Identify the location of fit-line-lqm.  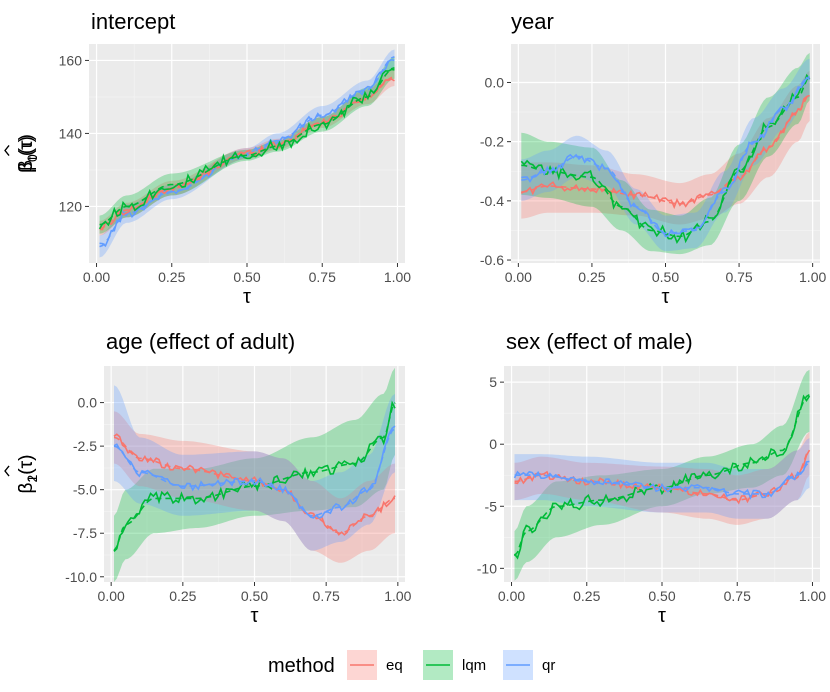
(254, 477).